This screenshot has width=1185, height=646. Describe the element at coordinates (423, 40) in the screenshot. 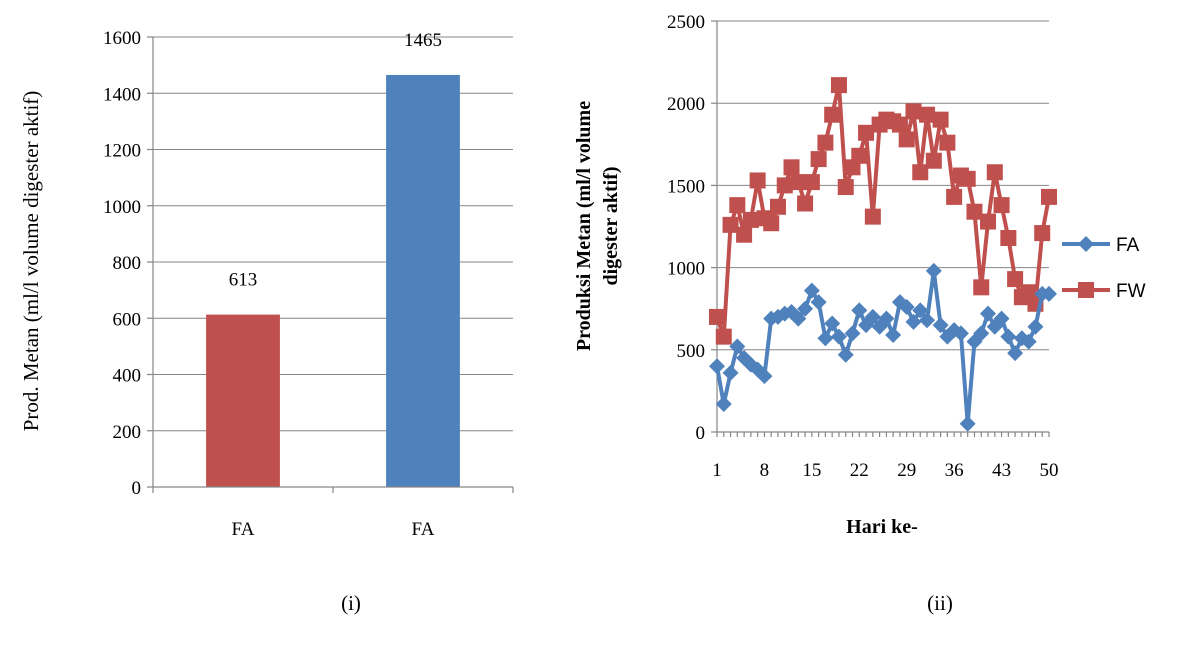

I see `bar-data-label: 1465` at that location.